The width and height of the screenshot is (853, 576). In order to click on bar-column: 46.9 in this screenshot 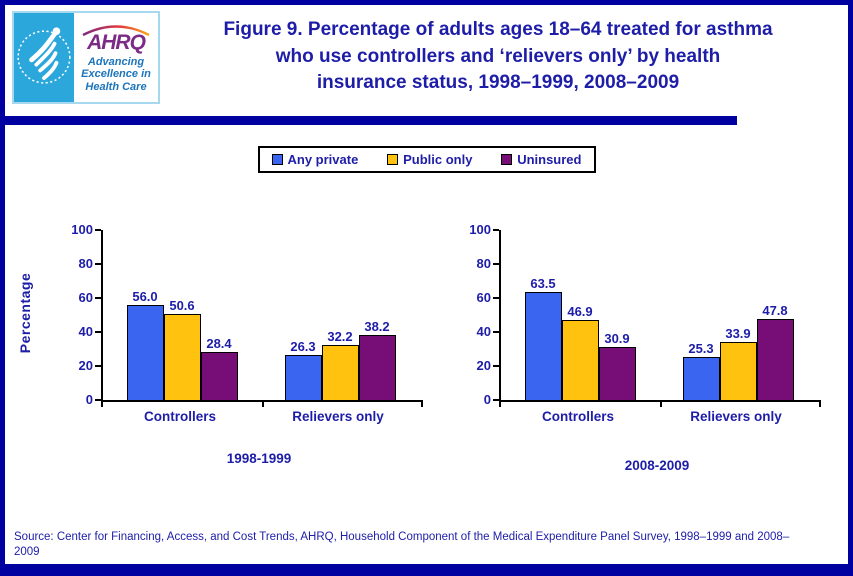, I will do `click(580, 352)`.